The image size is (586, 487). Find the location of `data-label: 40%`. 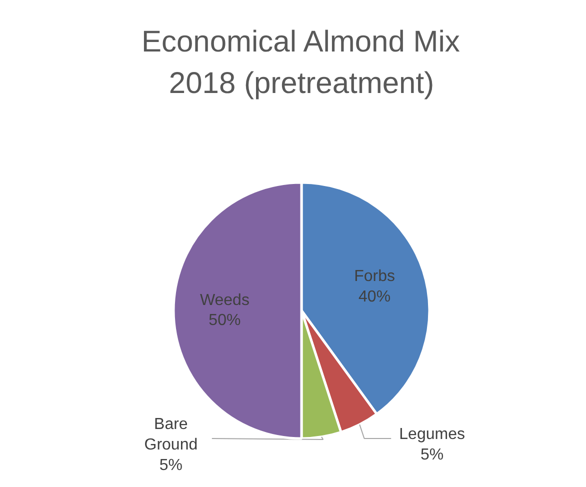

data-label: 40% is located at coordinates (374, 297).